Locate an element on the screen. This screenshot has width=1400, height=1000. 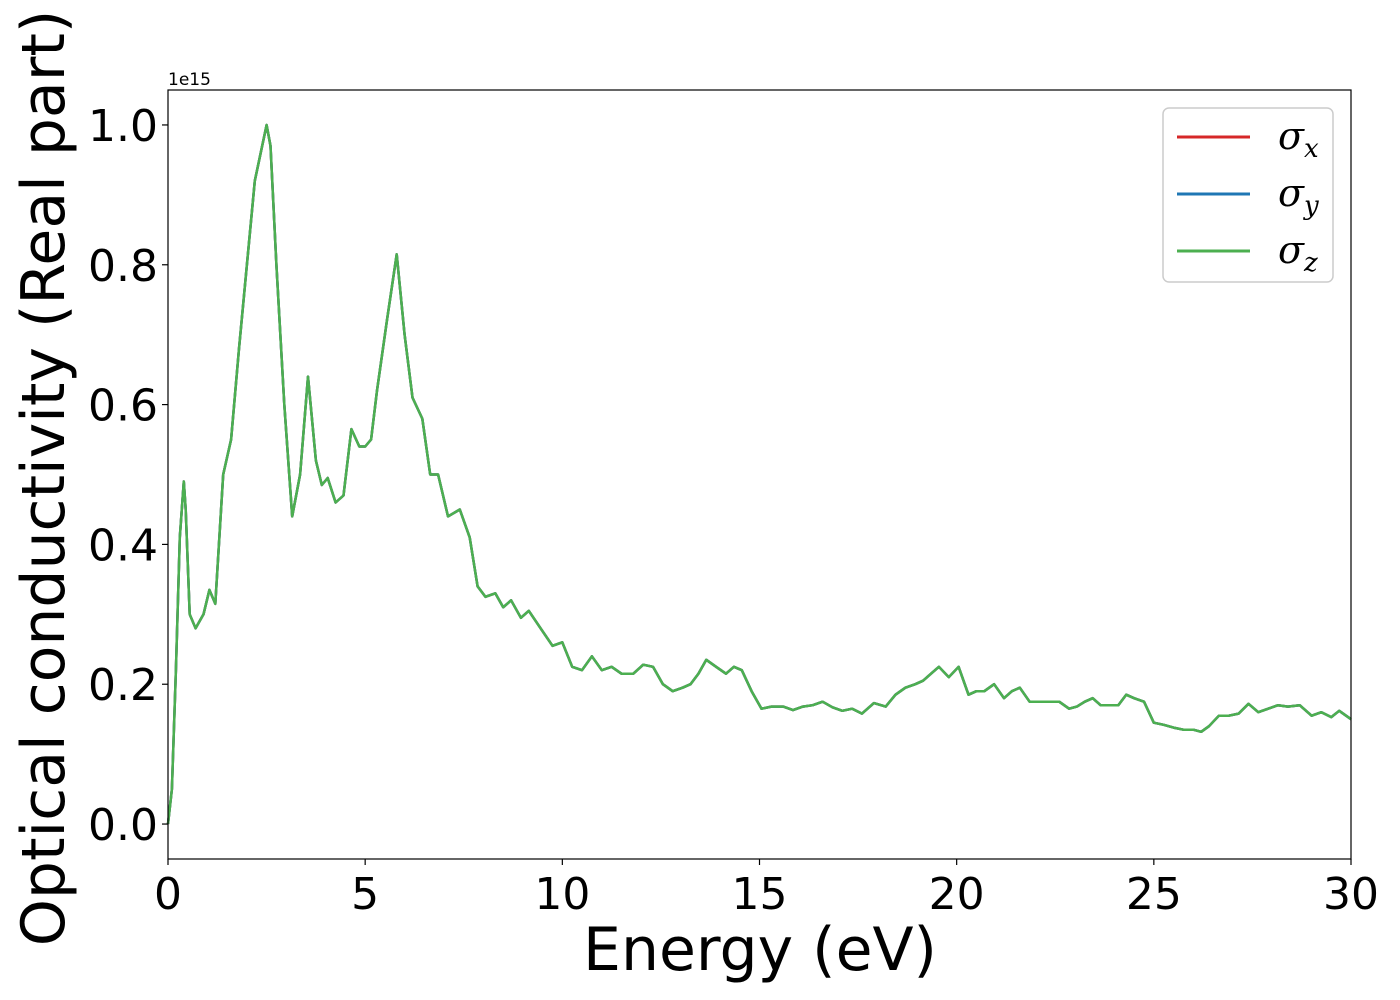
x-tick-label: 30 is located at coordinates (1351, 894).